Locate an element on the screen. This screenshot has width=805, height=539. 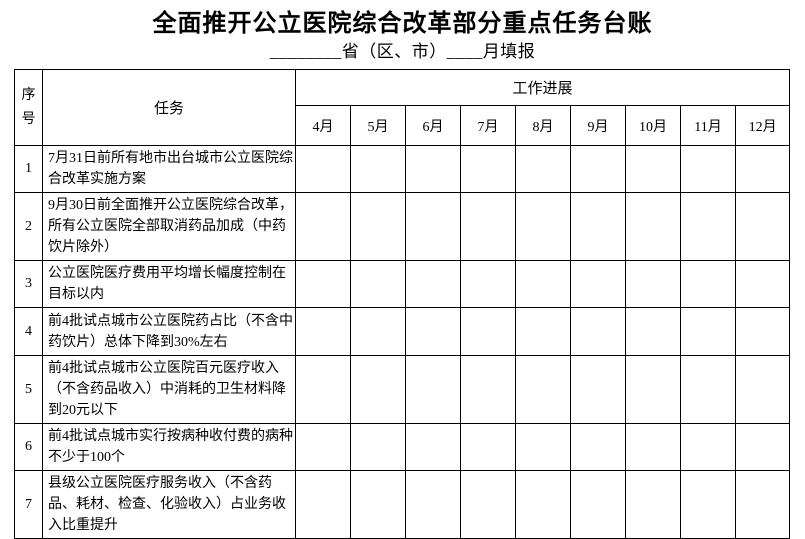
month-header-apr: 4月 is located at coordinates (323, 125).